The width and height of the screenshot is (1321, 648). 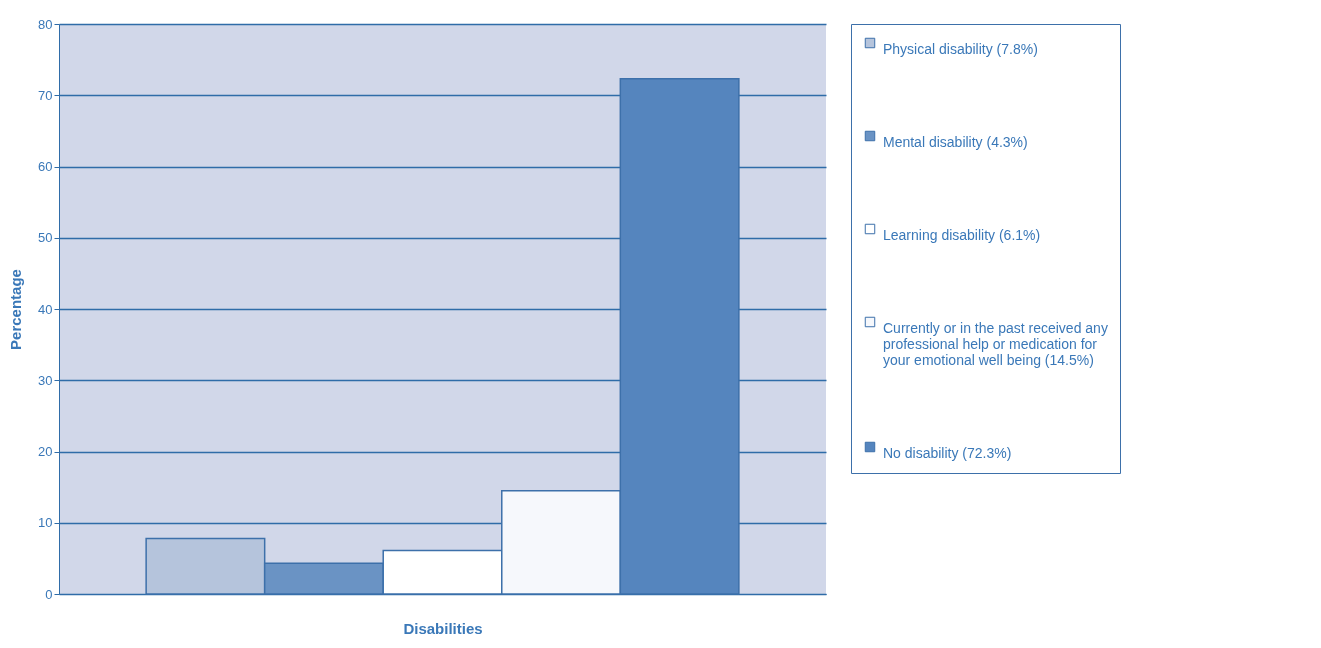 I want to click on legend-label: No disability (72.3%), so click(x=947, y=453).